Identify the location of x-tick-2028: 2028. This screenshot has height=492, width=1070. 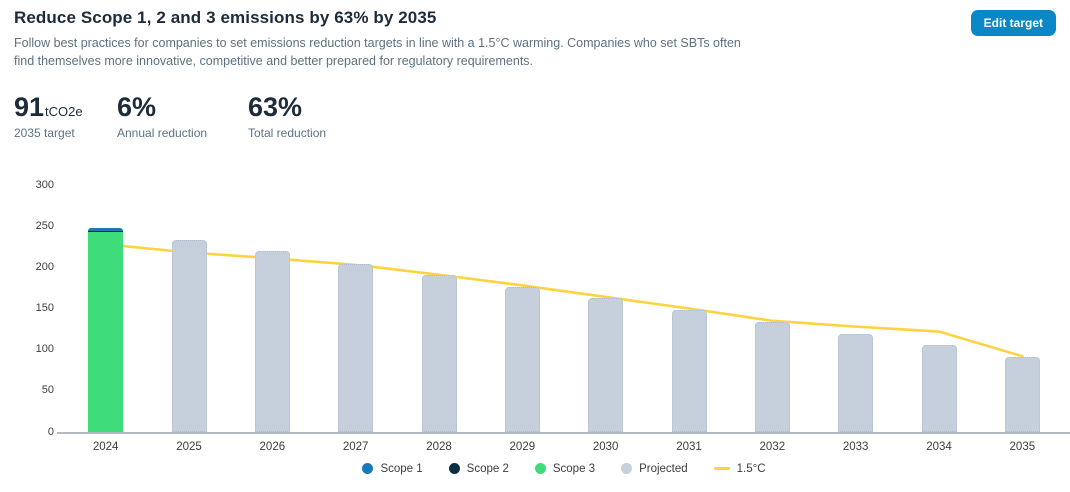
(439, 446).